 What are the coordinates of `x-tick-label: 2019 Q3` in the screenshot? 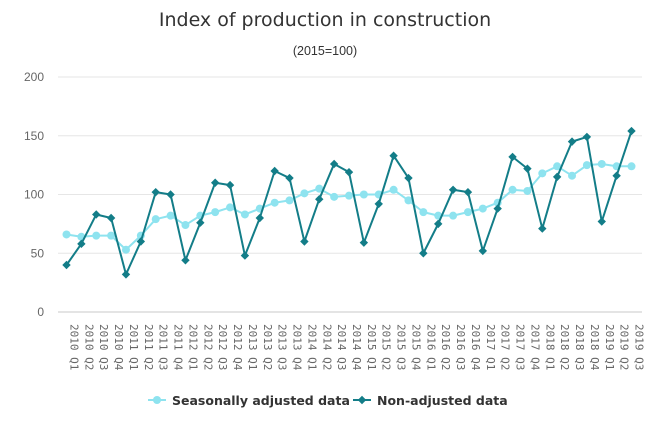 It's located at (639, 347).